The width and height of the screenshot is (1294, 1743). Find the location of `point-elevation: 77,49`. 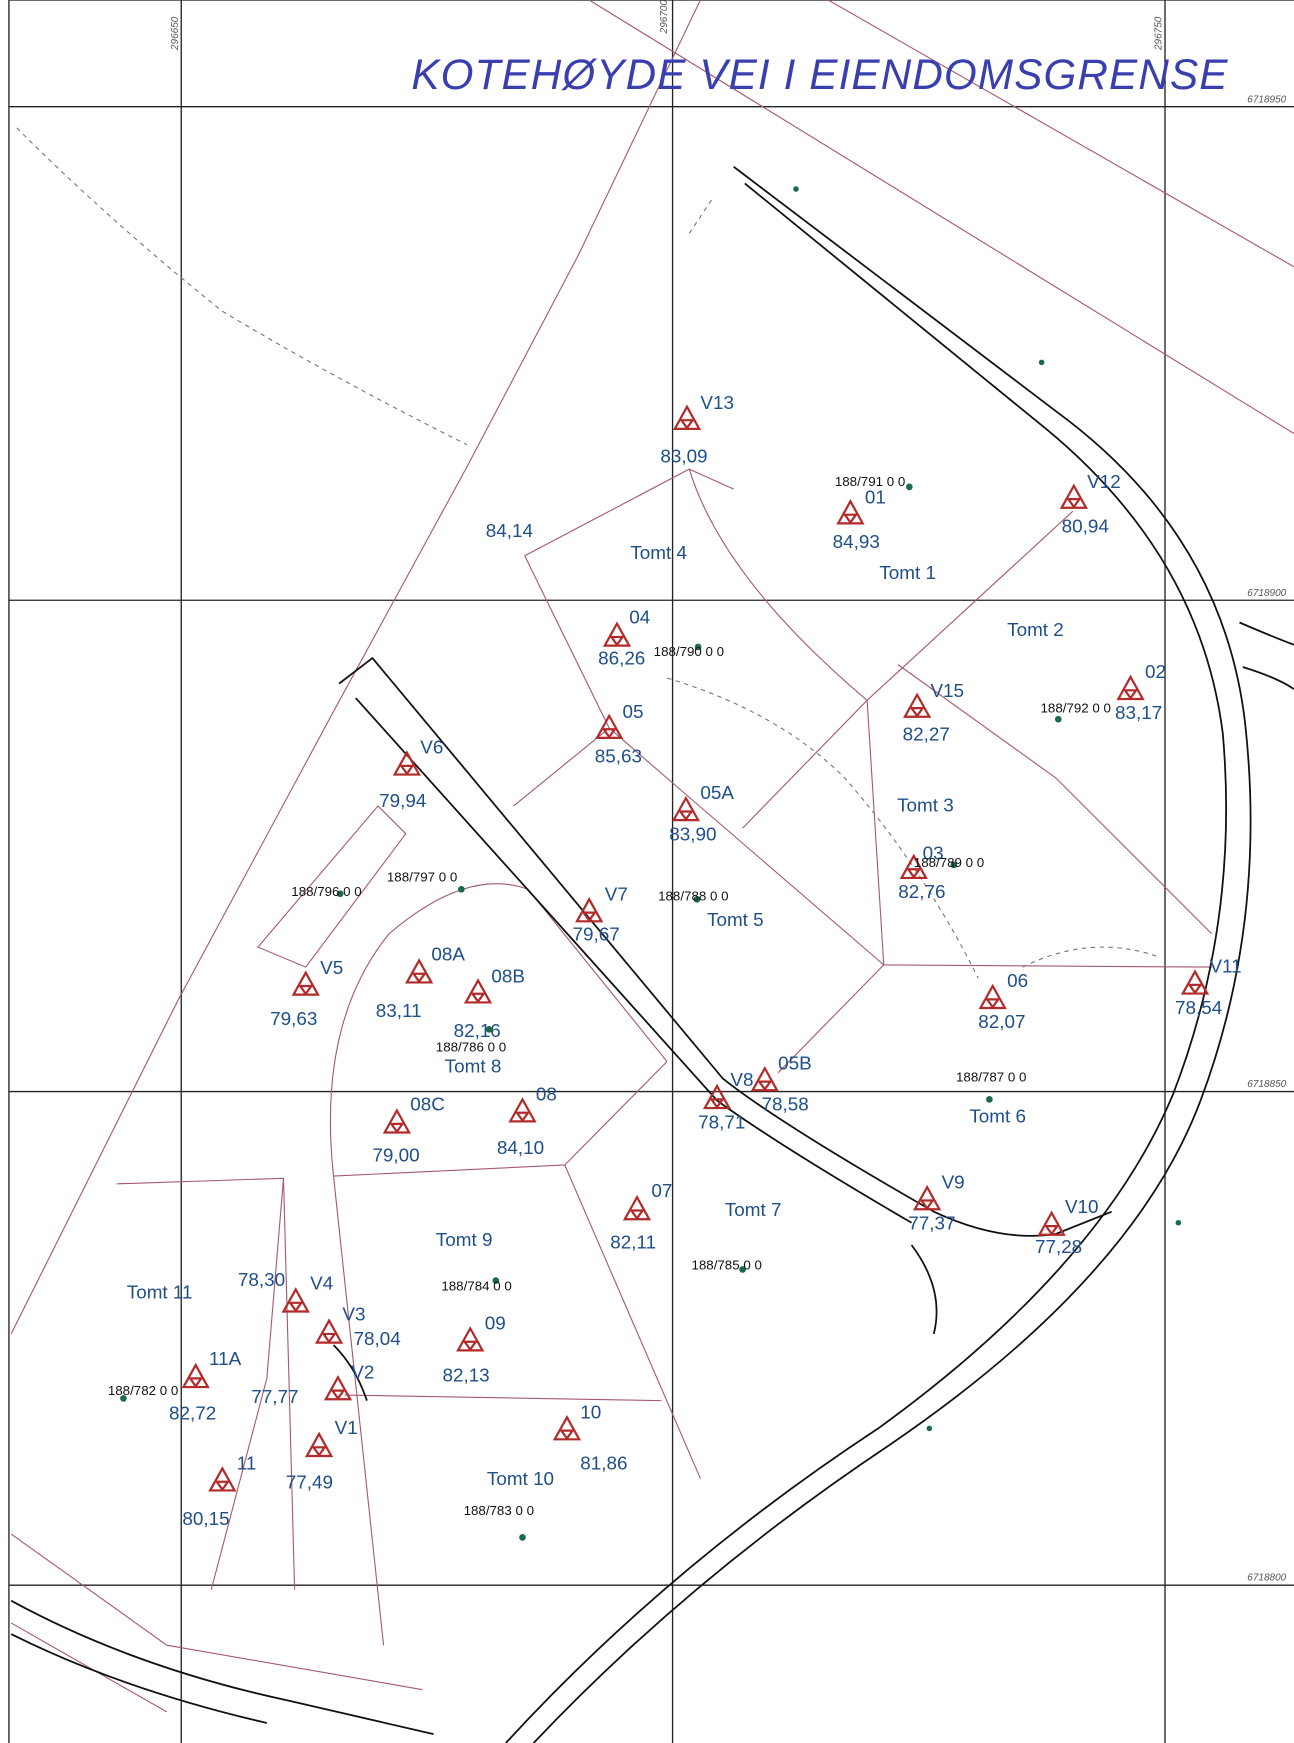

point-elevation: 77,49 is located at coordinates (309, 1482).